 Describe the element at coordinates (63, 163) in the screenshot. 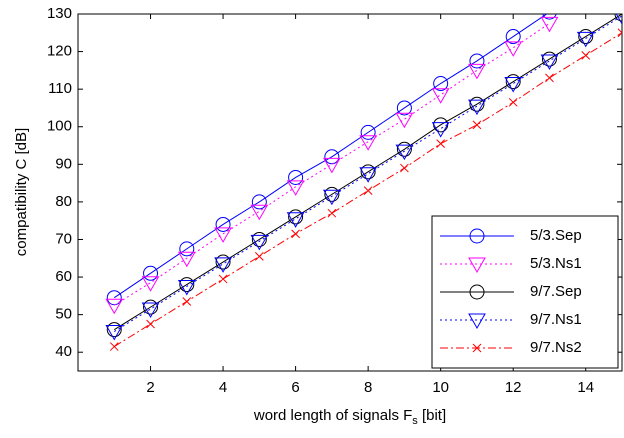

I see `y-tick-label: 90` at that location.